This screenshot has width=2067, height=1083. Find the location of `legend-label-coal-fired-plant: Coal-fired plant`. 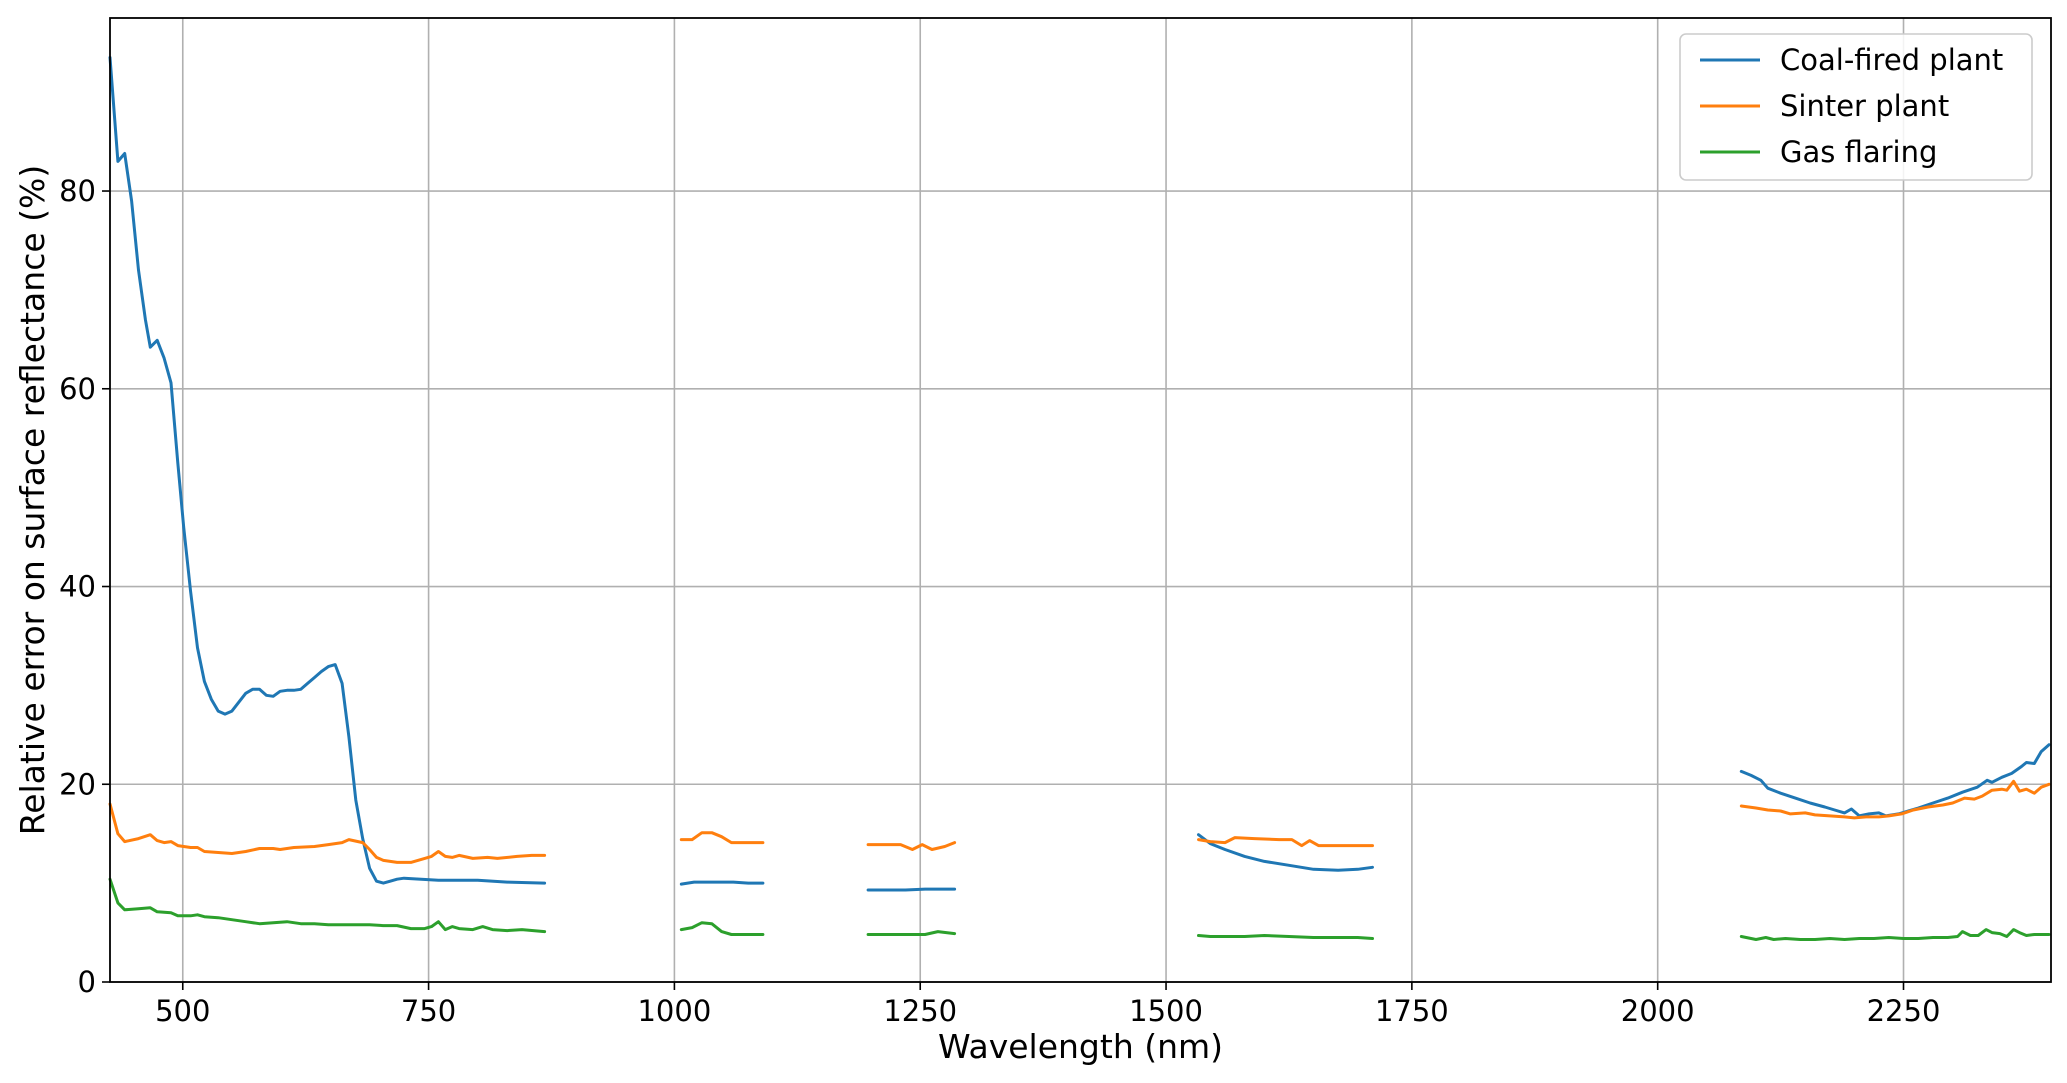

legend-label-coal-fired-plant: Coal-fired plant is located at coordinates (1891, 60).